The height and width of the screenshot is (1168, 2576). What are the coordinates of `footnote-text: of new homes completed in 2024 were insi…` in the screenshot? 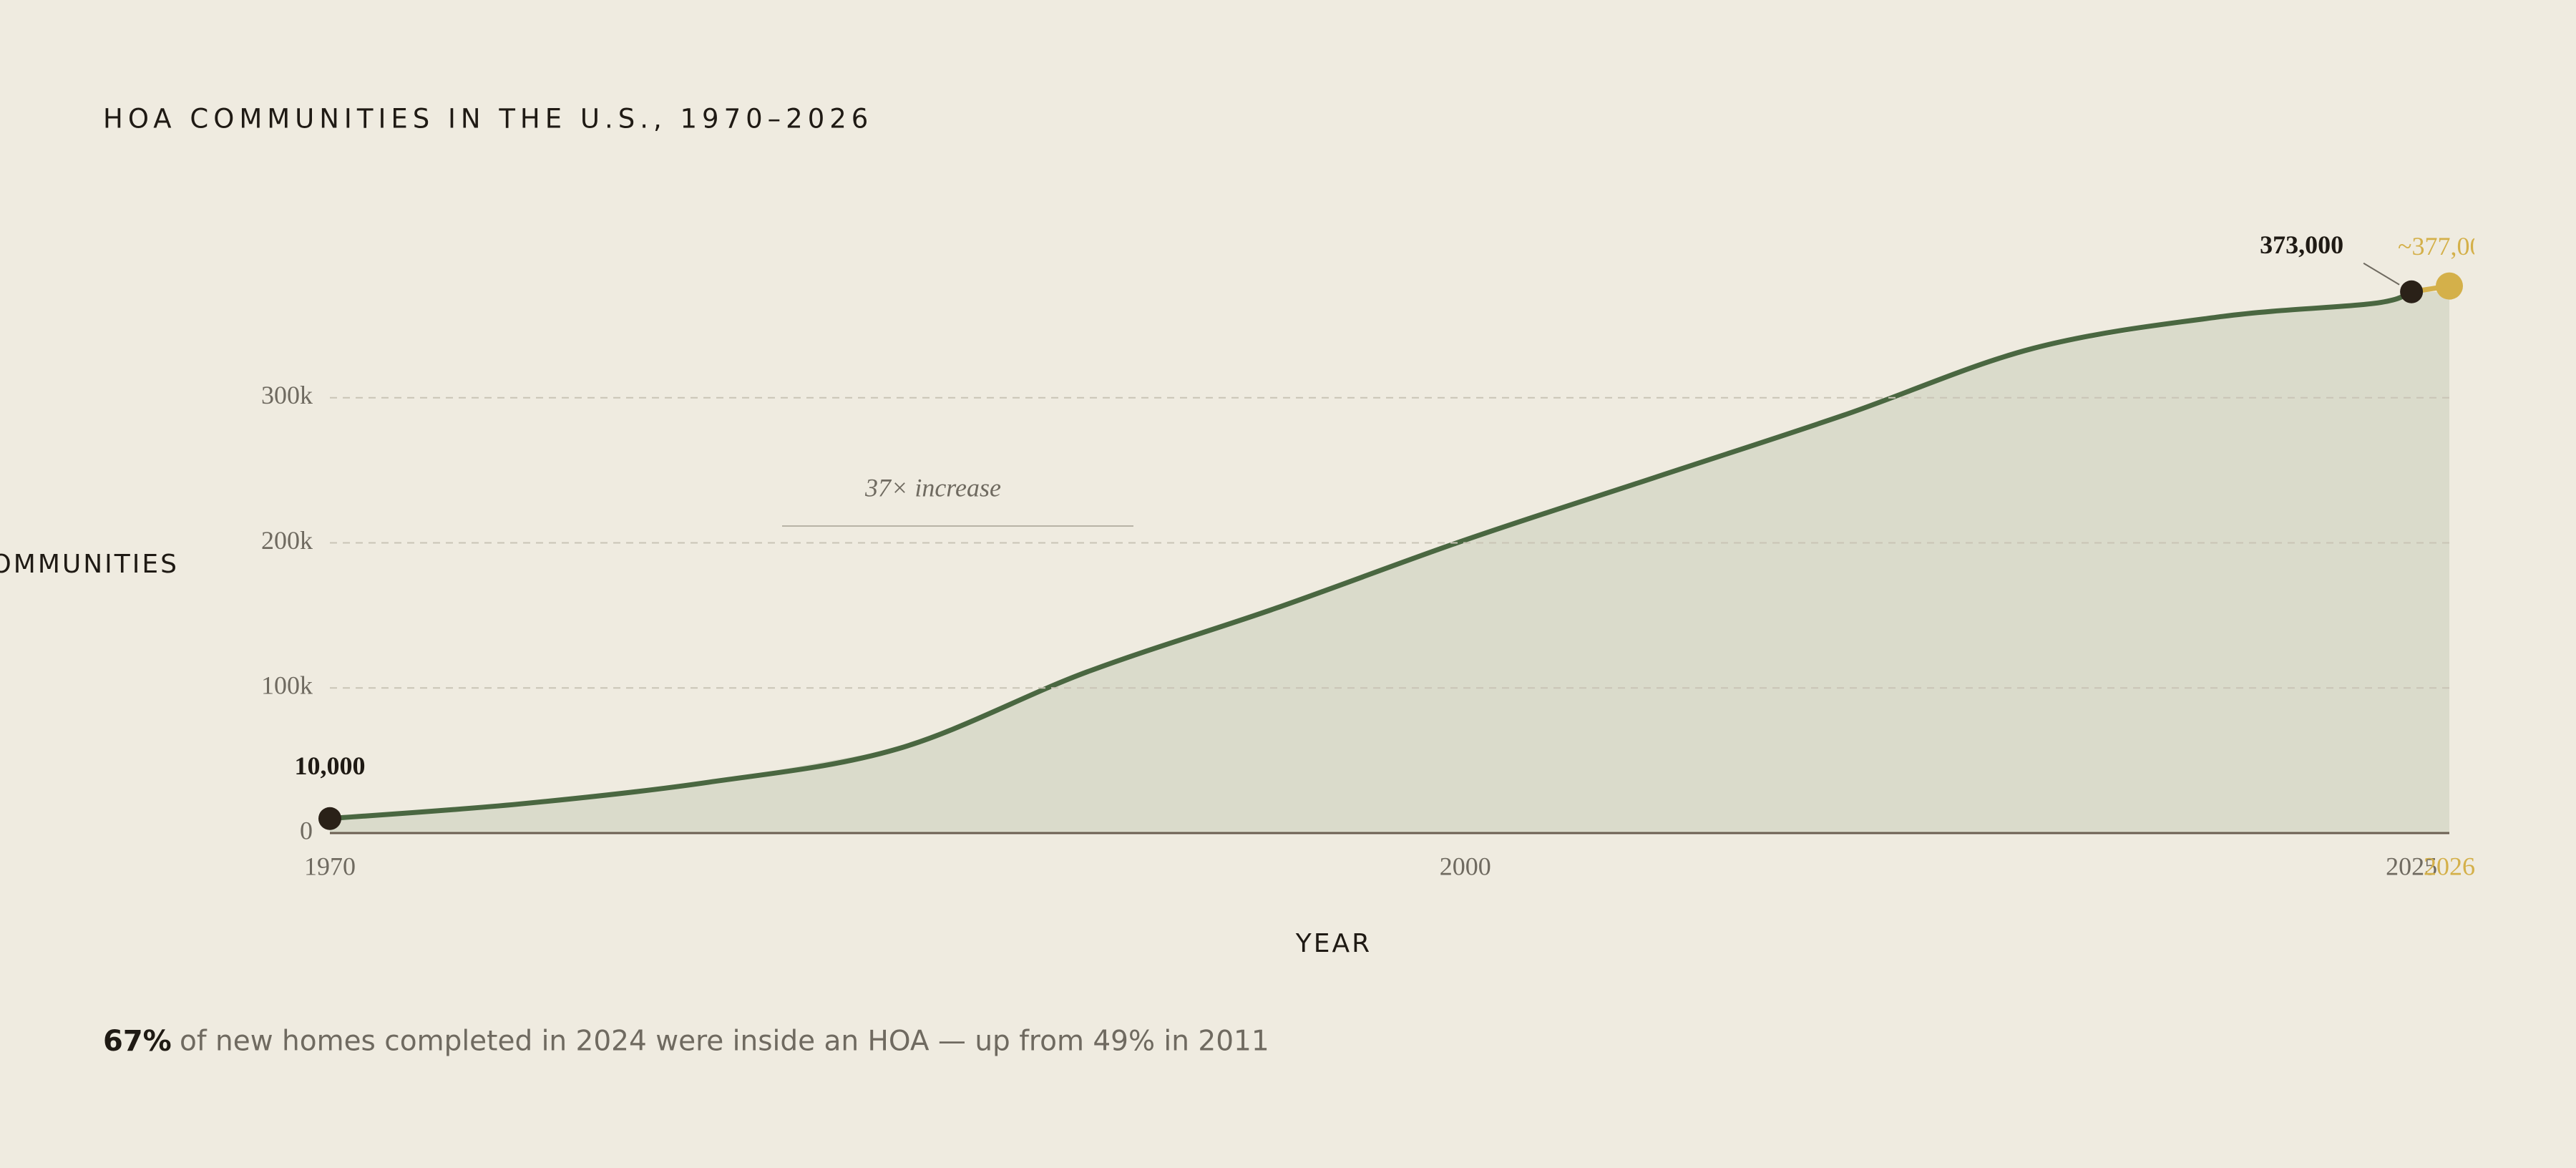 It's located at (724, 1042).